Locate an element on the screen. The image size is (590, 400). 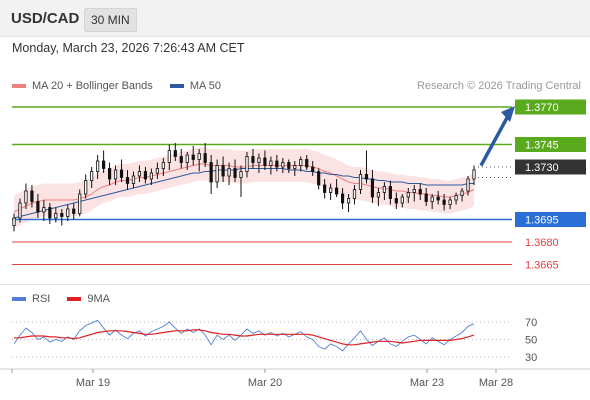
x-tick-label-3: Mar 28 is located at coordinates (496, 383).